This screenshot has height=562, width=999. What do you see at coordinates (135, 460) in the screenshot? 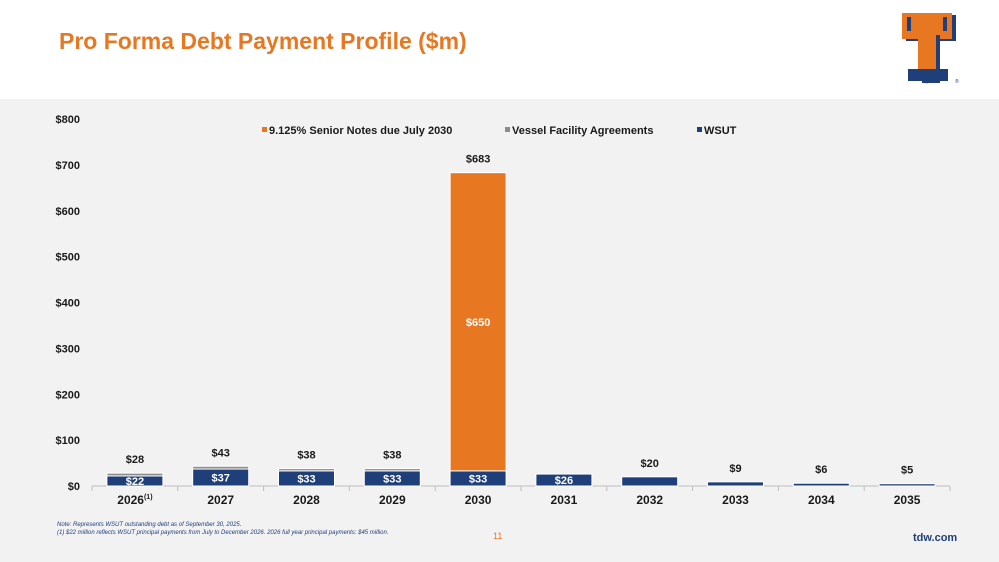
I see `bar-total-label: $28` at bounding box center [135, 460].